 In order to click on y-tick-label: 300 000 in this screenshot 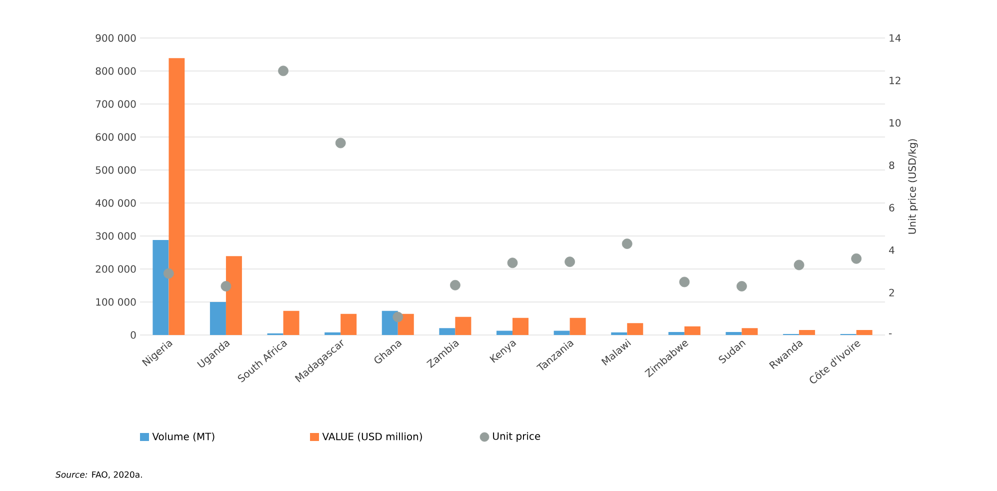, I will do `click(116, 236)`.